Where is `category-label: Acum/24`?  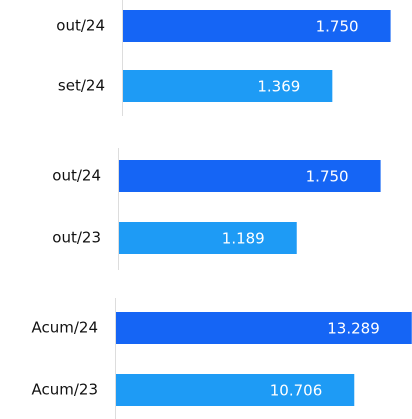
category-label: Acum/24 is located at coordinates (64, 328).